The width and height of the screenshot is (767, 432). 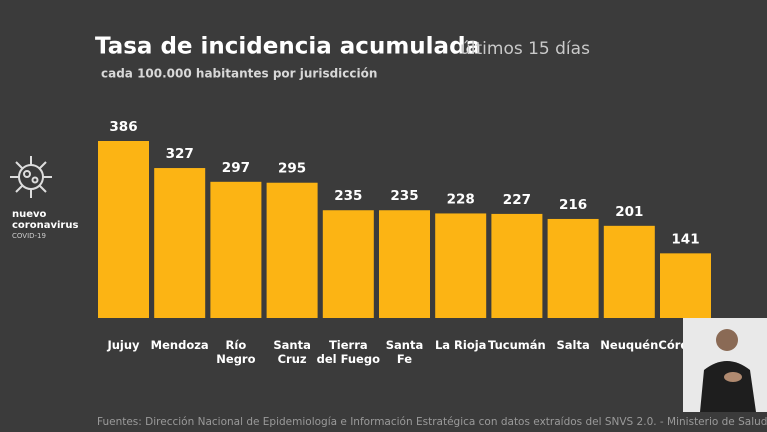 What do you see at coordinates (725, 365) in the screenshot?
I see `sign-language-inset` at bounding box center [725, 365].